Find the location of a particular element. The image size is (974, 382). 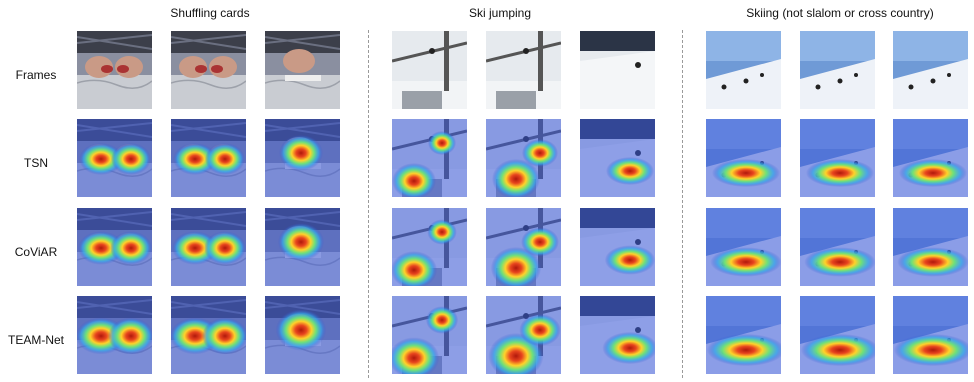

row-label-coviar: CoViAR is located at coordinates (36, 252).